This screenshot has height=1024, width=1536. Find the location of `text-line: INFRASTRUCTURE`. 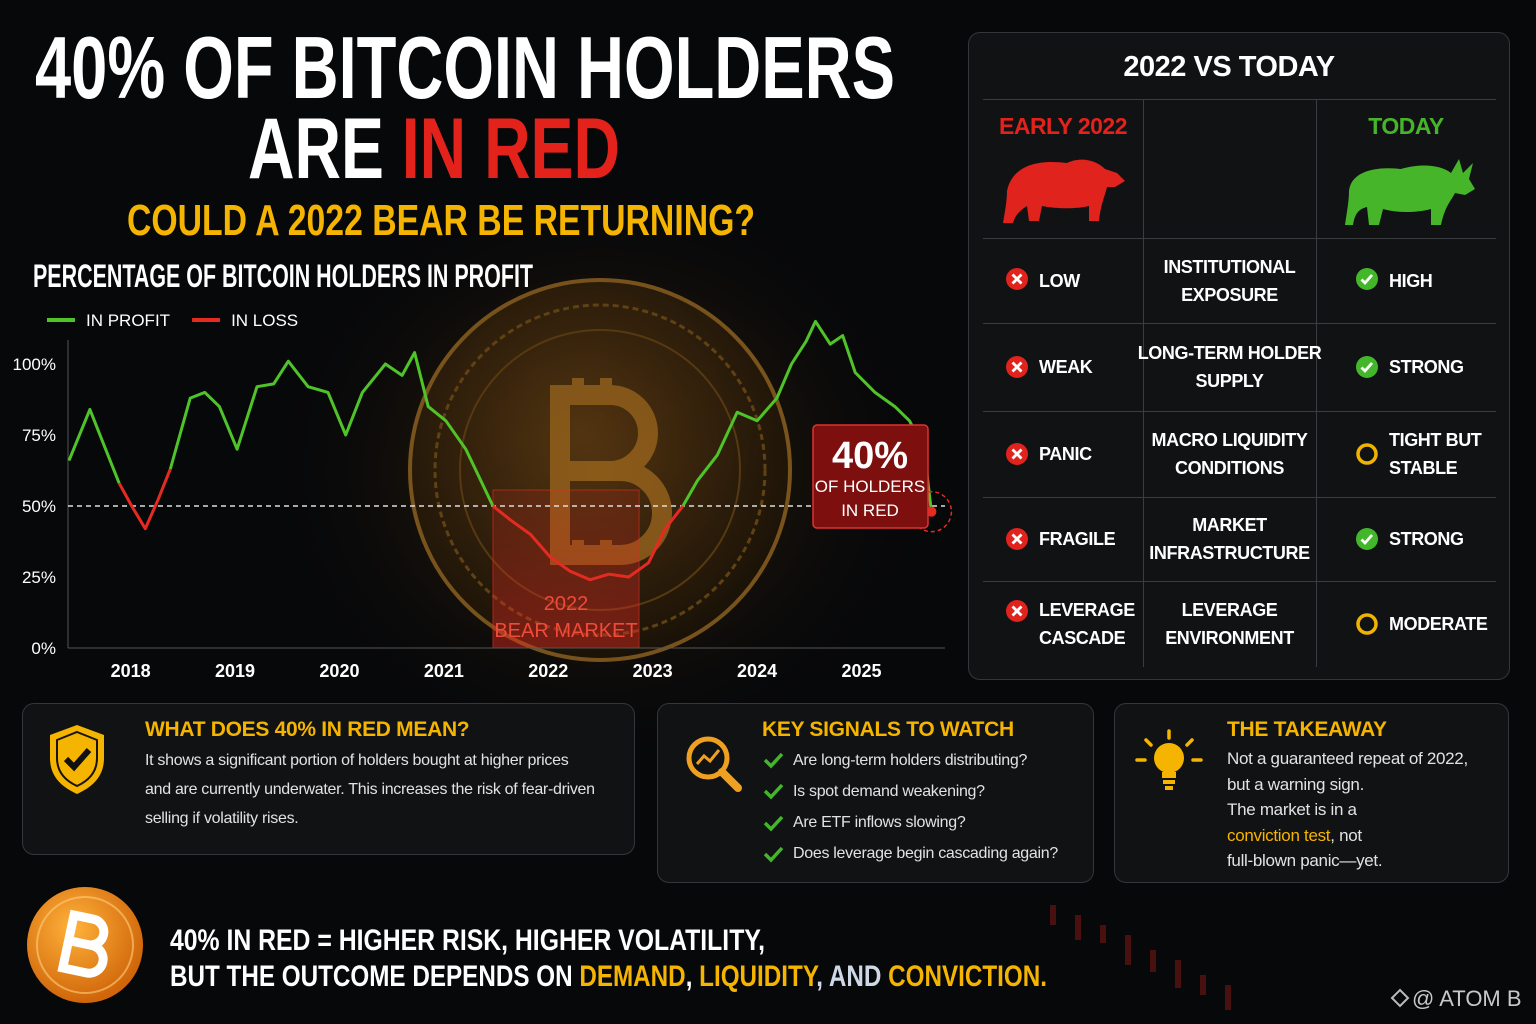

text-line: INFRASTRUCTURE is located at coordinates (1229, 553).